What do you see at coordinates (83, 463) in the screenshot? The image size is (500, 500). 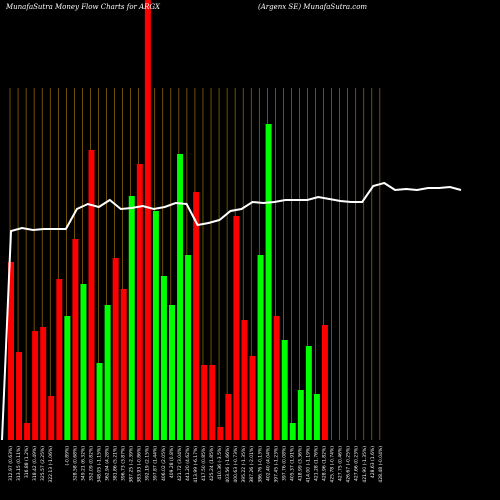 I see `x-tick-label: 349.21 (6.32%)` at bounding box center [83, 463].